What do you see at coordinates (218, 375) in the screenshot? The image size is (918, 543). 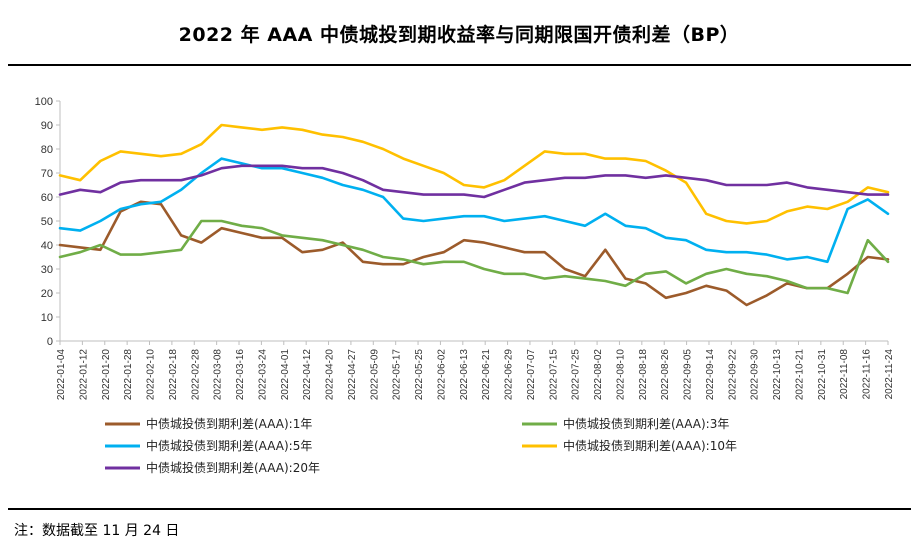 I see `x-tick-label: 2022-03-08` at bounding box center [218, 375].